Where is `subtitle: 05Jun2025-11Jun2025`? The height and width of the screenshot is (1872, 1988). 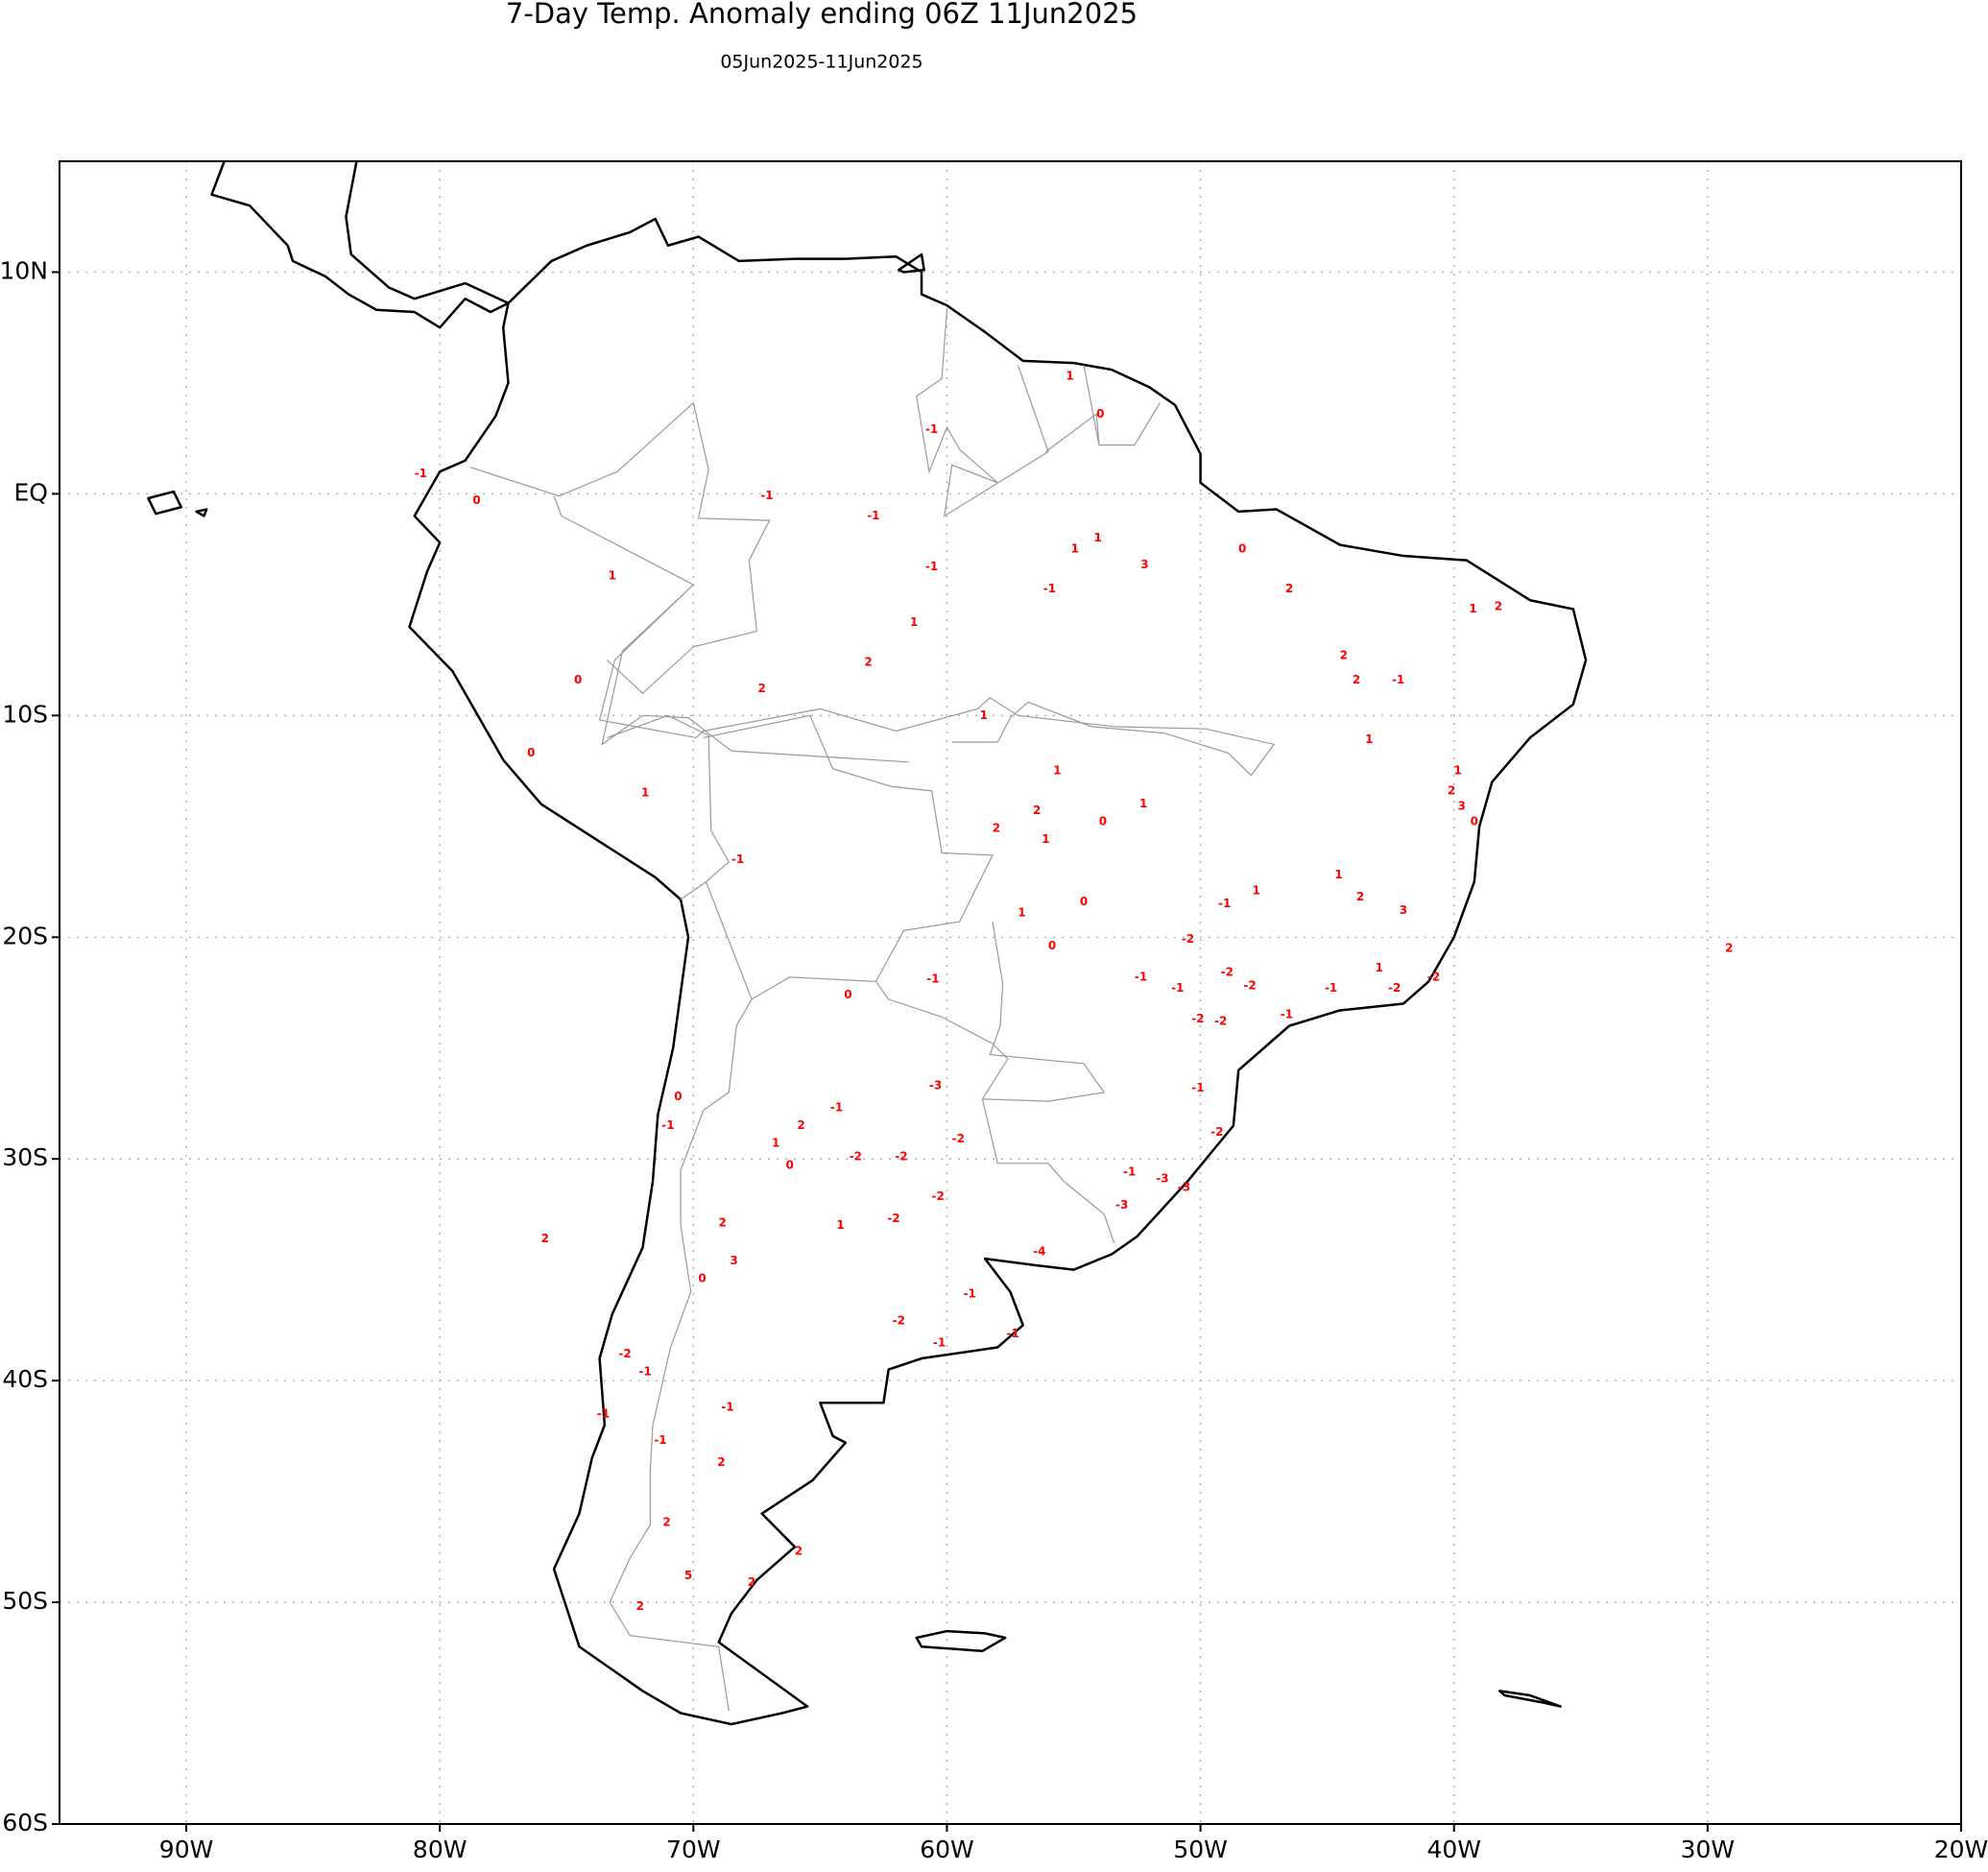
subtitle: 05Jun2025-11Jun2025 is located at coordinates (821, 62).